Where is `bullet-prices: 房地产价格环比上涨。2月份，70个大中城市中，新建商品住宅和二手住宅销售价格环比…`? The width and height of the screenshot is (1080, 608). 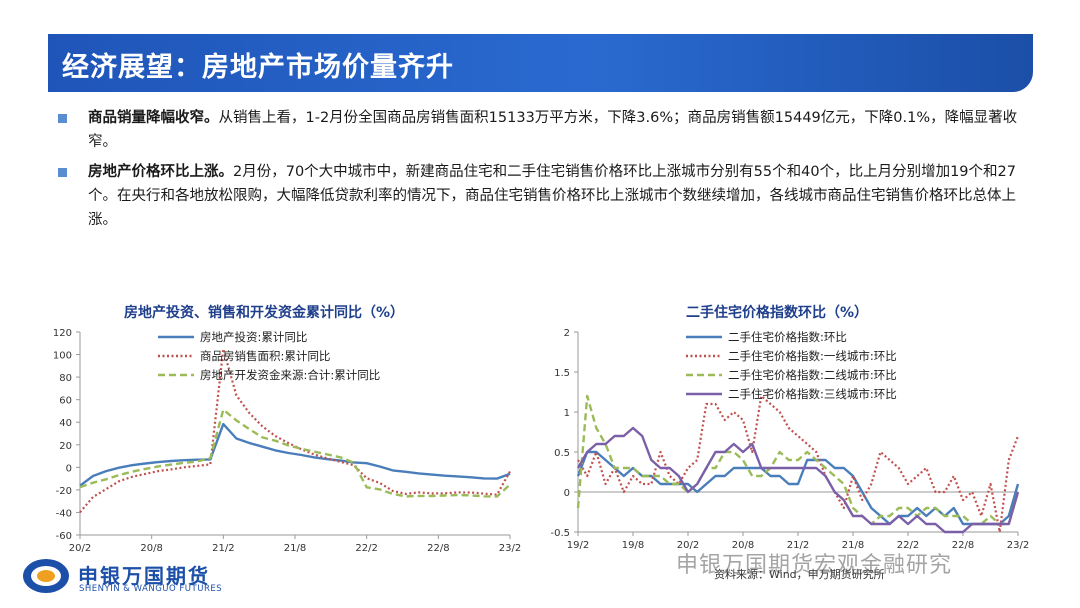
bullet-prices: 房地产价格环比上涨。2月份，70个大中城市中，新建商品住宅和二手住宅销售价格环比… is located at coordinates (546, 196).